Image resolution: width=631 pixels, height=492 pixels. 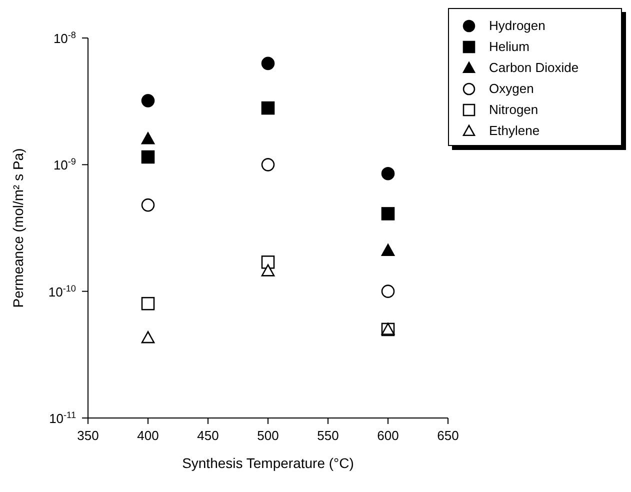 What do you see at coordinates (64, 38) in the screenshot?
I see `y-tick-label: 10$^{-8}$` at bounding box center [64, 38].